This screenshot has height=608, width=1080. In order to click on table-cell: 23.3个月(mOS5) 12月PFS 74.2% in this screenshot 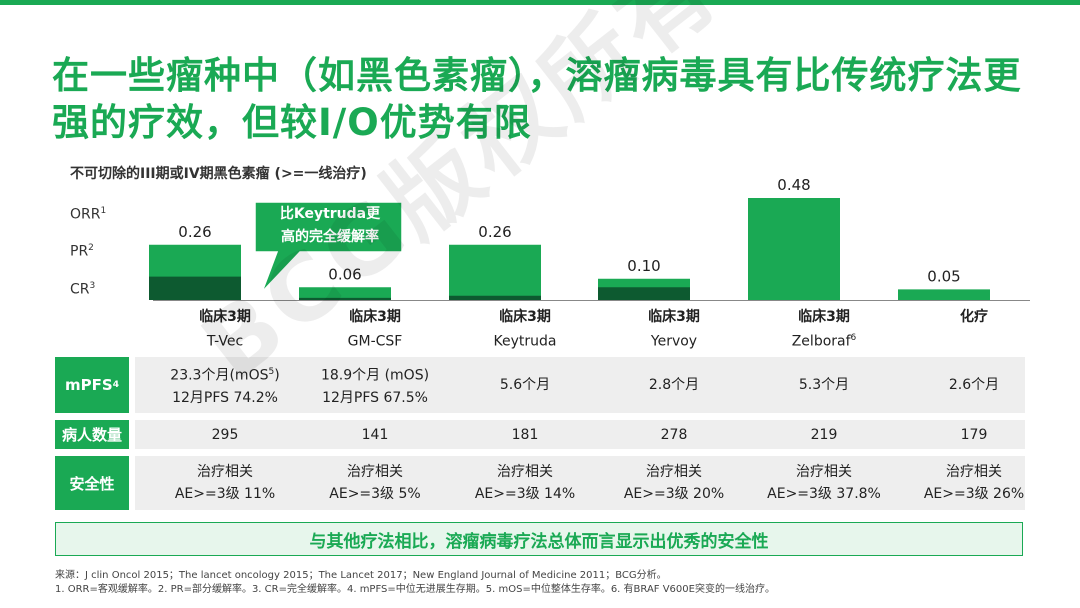, I will do `click(225, 386)`.